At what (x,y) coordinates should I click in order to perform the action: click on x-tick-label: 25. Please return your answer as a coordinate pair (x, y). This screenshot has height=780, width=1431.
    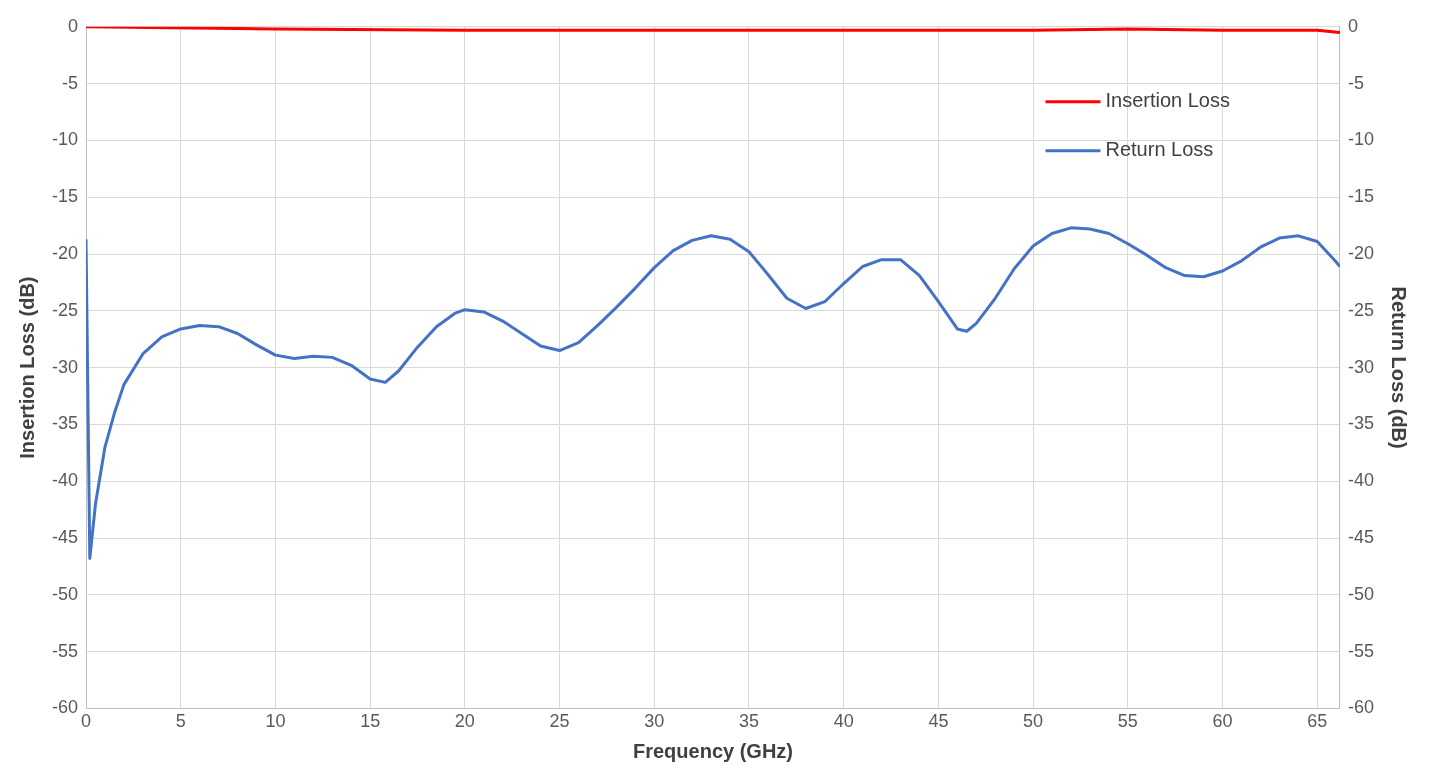
    Looking at the image, I should click on (559, 721).